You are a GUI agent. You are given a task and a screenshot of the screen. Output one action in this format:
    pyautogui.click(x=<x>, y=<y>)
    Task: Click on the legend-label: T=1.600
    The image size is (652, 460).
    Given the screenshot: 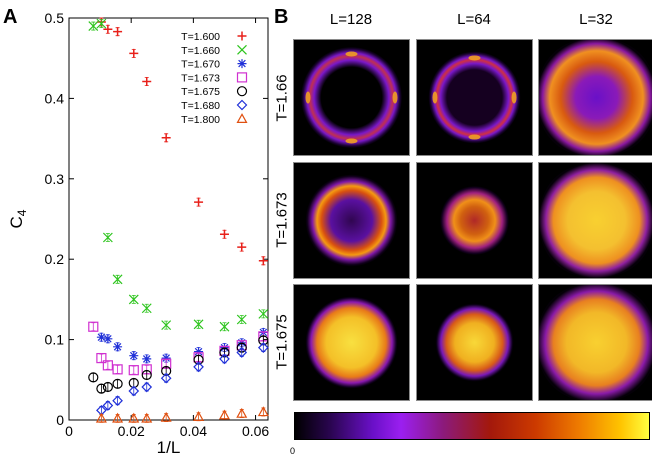 What is the action you would take?
    pyautogui.click(x=200, y=37)
    